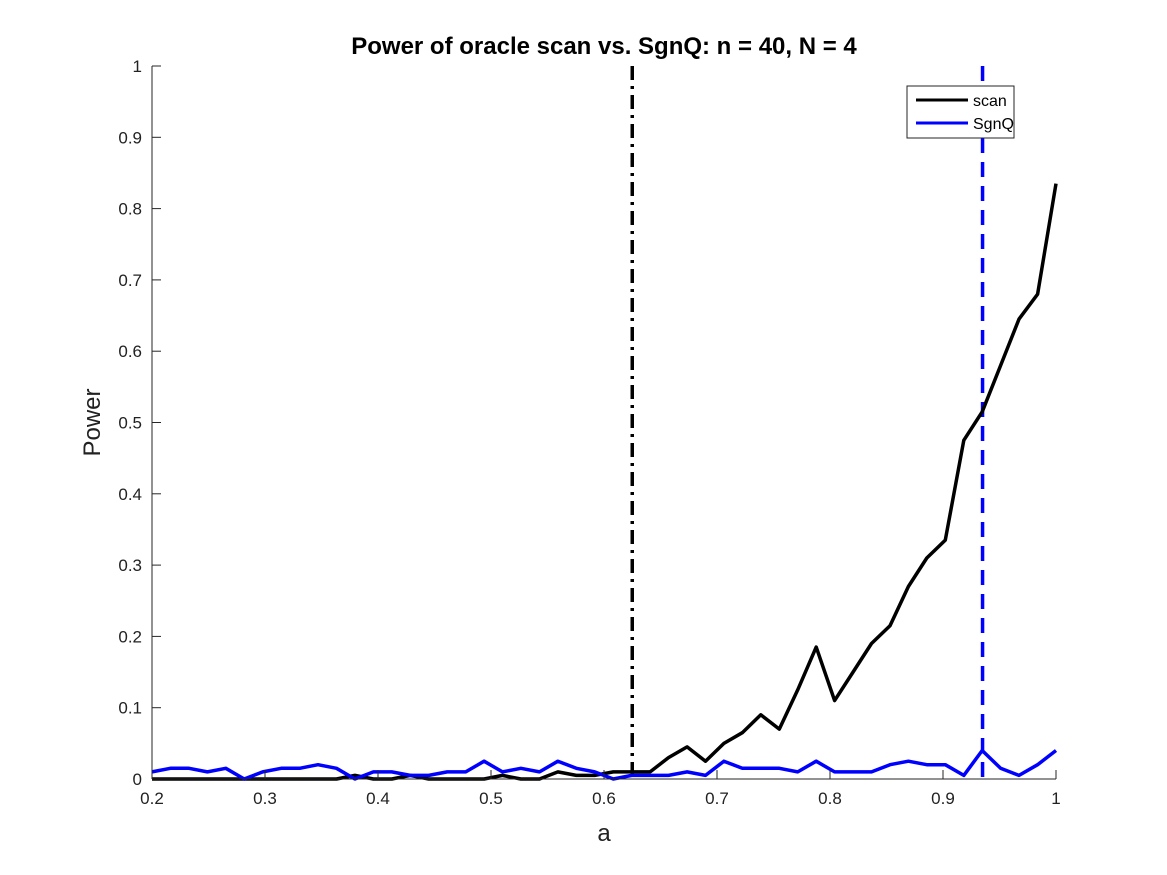 Image resolution: width=1167 pixels, height=875 pixels. Describe the element at coordinates (604, 798) in the screenshot. I see `x-tick-label: 0.6` at that location.